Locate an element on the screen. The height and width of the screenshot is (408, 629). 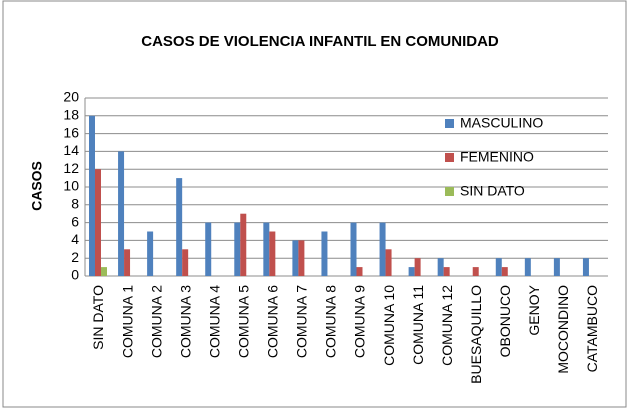
y-tick-label: 20 is located at coordinates (71, 97).